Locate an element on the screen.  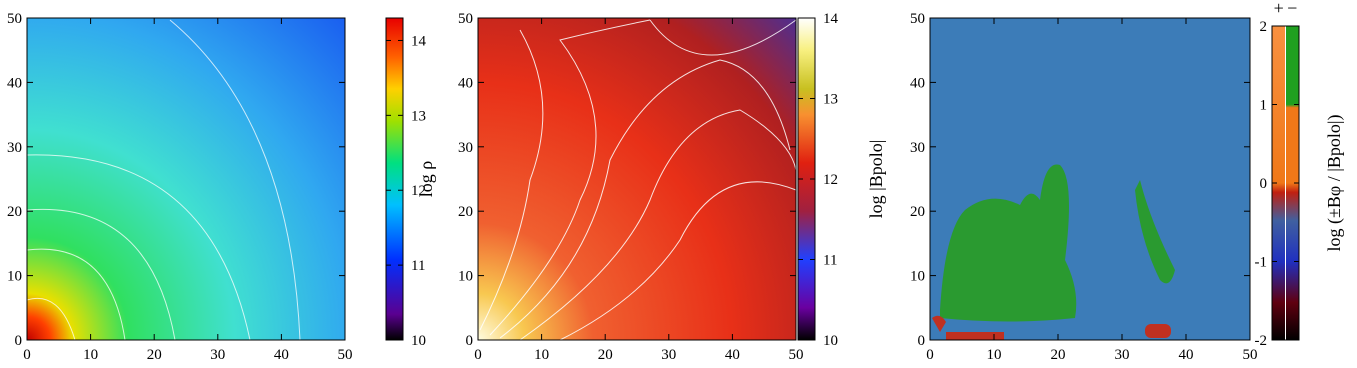
colorbar-tick-label: 2 is located at coordinates (1264, 27).